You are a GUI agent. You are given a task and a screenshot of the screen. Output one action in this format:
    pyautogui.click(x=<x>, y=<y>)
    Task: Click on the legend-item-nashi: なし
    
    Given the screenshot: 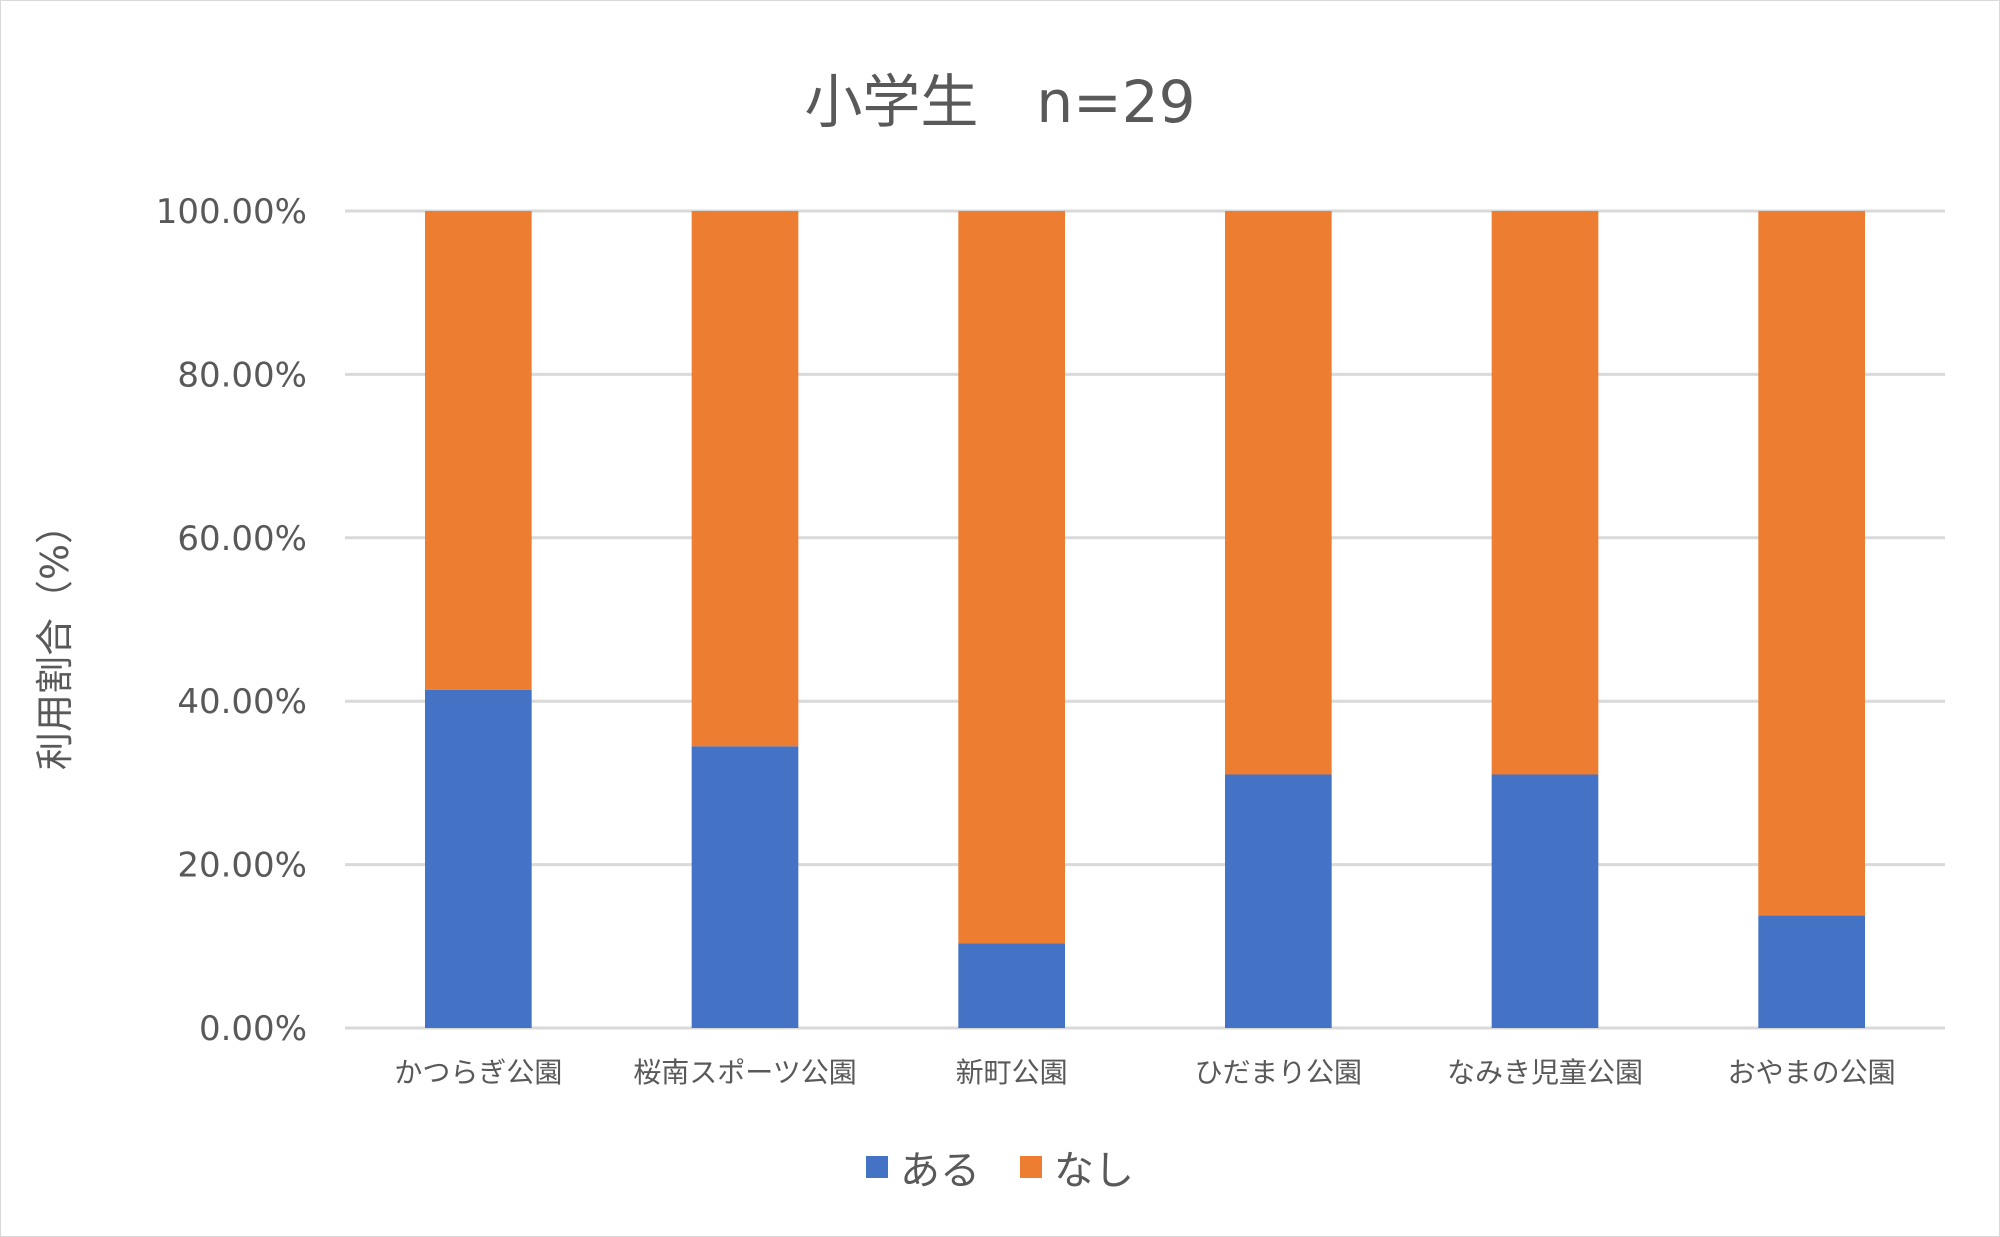 What is the action you would take?
    pyautogui.click(x=1077, y=1167)
    